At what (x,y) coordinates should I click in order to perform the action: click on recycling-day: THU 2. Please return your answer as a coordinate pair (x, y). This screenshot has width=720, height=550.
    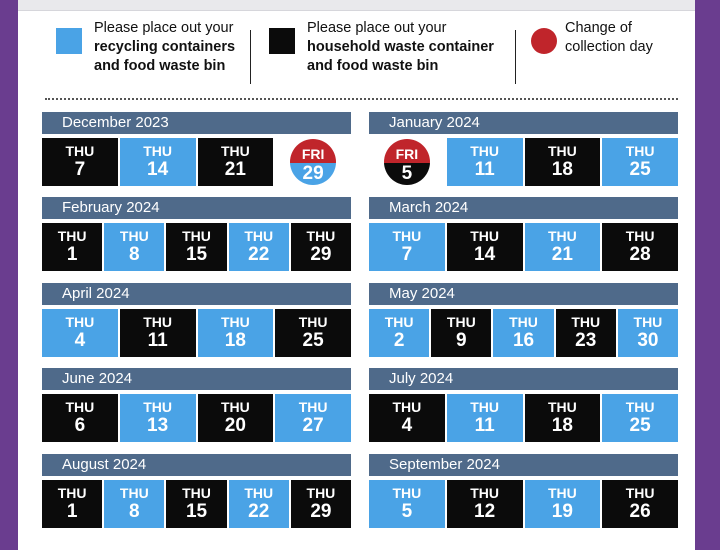
    Looking at the image, I should click on (399, 333).